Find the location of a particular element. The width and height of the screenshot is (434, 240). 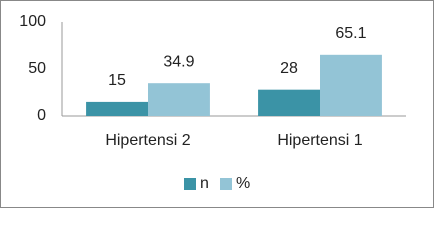

y-tick-label: 100 is located at coordinates (32, 21).